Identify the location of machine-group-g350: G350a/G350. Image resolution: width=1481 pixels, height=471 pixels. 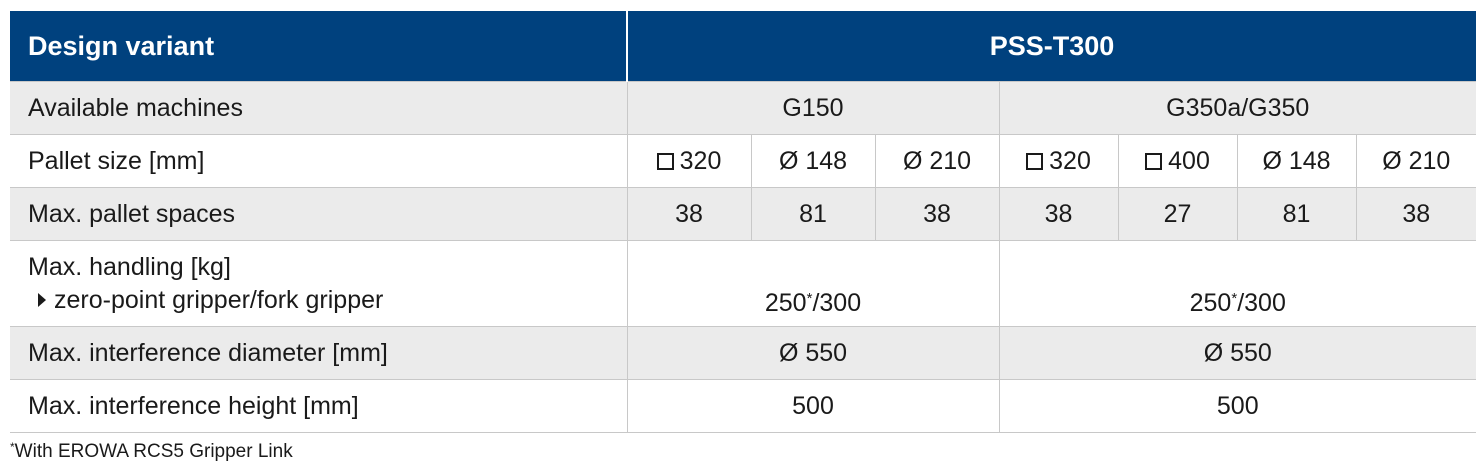
(1237, 108).